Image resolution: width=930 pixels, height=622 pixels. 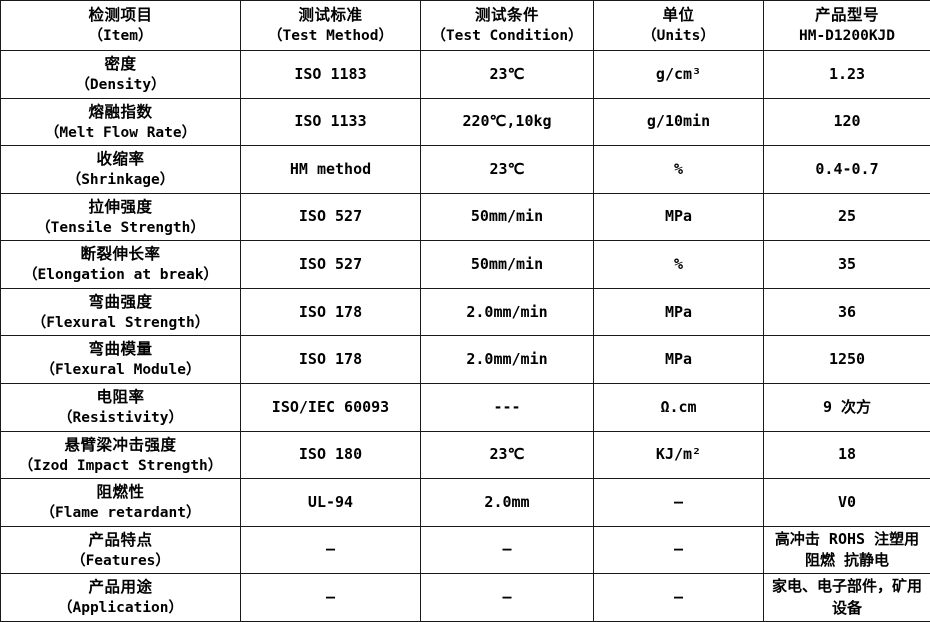 I want to click on units-cell: KJ/m², so click(x=679, y=455).